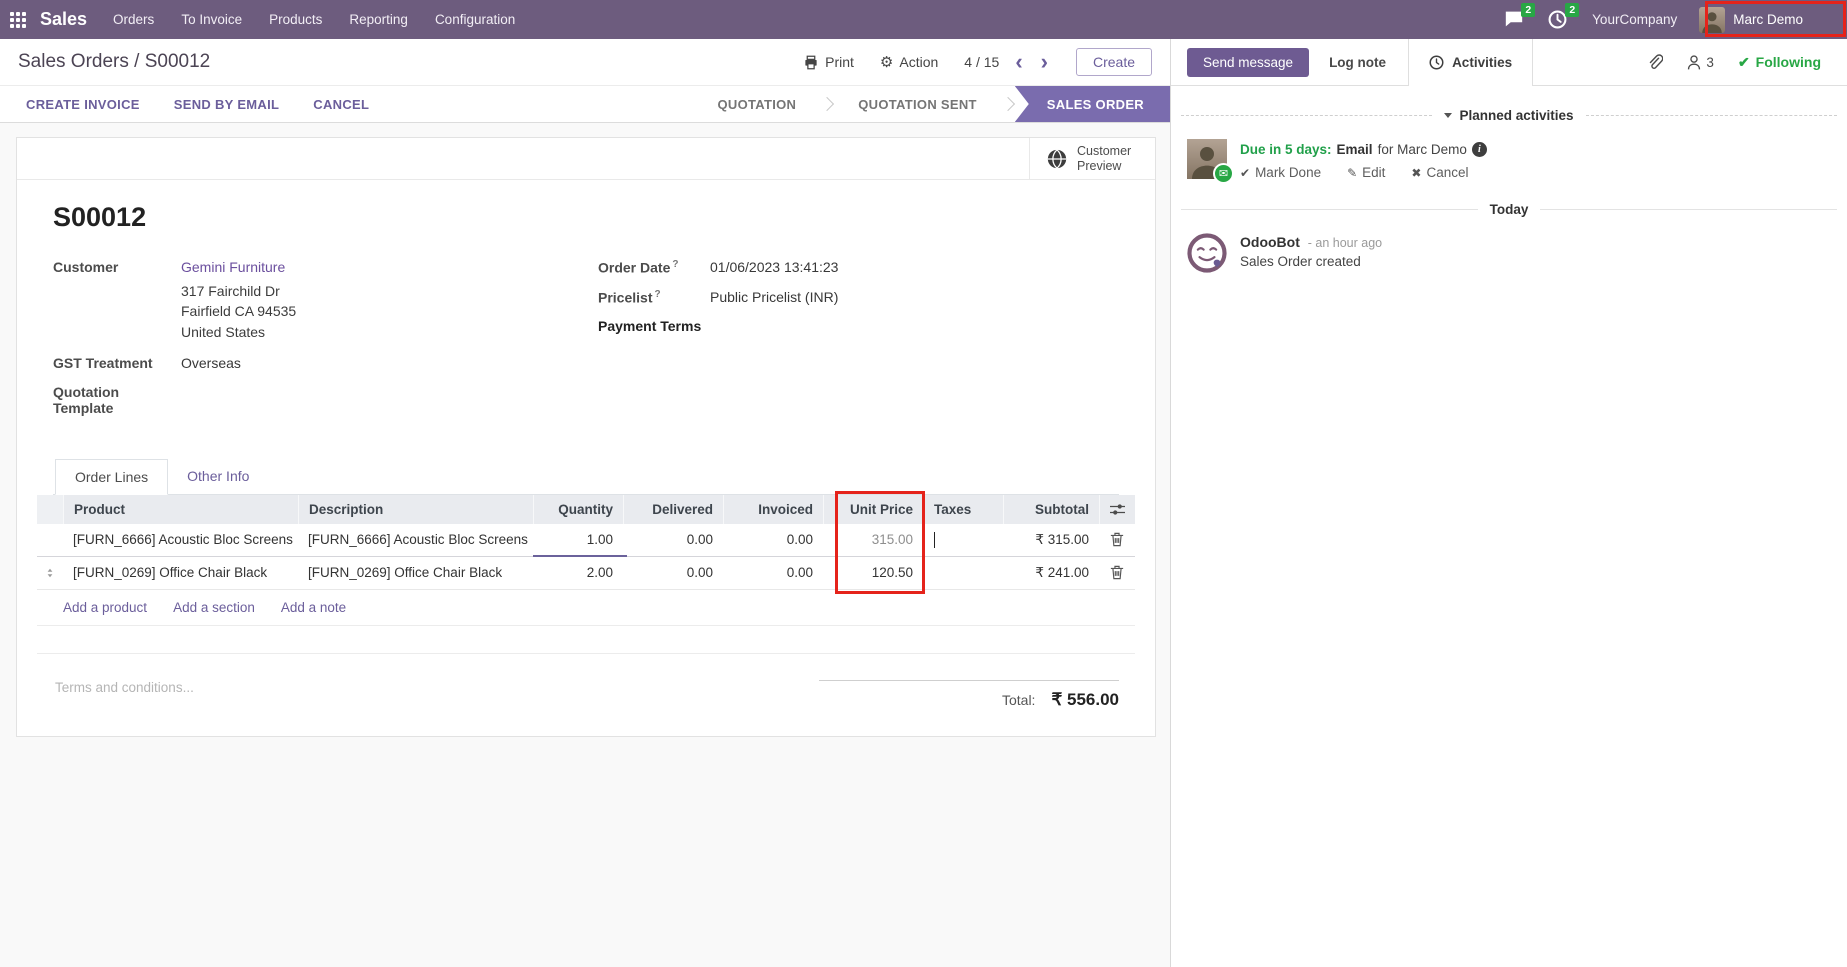  Describe the element at coordinates (1710, 62) in the screenshot. I see `followers-count: 3` at that location.